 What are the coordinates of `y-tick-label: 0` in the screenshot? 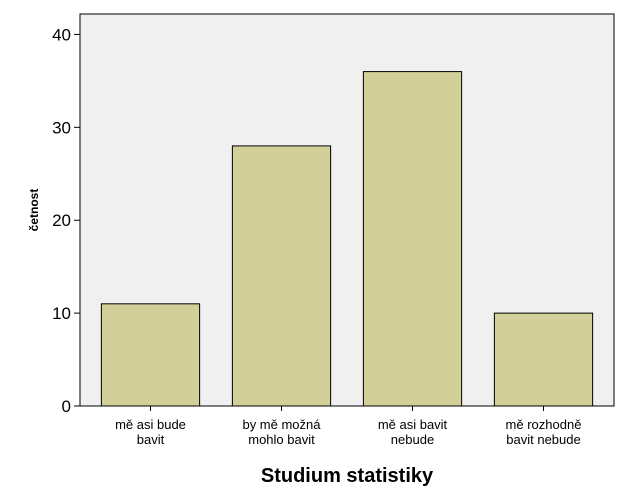 It's located at (66, 406).